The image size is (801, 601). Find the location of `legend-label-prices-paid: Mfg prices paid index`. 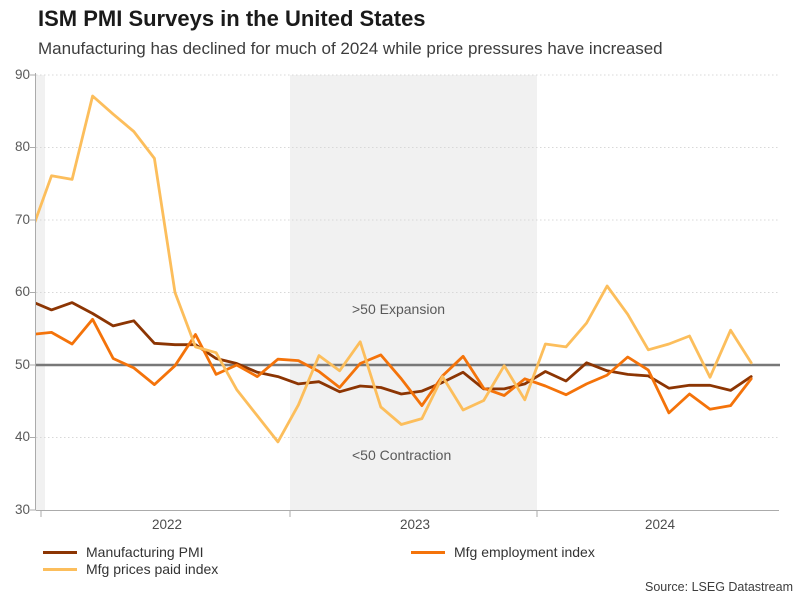

legend-label-prices-paid: Mfg prices paid index is located at coordinates (152, 569).